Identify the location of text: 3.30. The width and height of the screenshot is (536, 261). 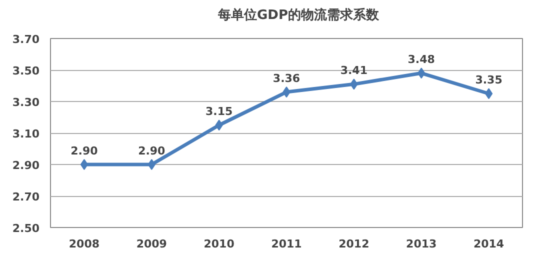
(26, 102).